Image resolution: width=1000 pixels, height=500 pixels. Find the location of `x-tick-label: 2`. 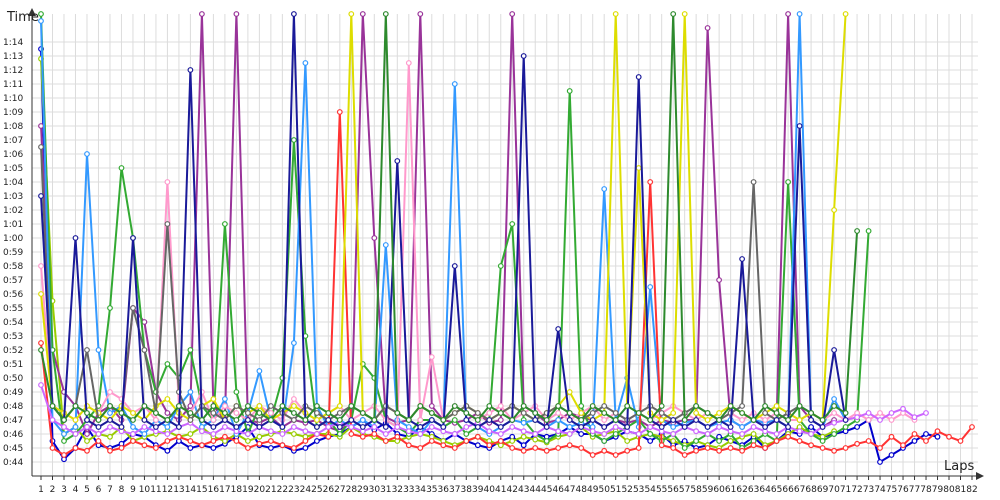

x-tick-label: 2 is located at coordinates (53, 490).